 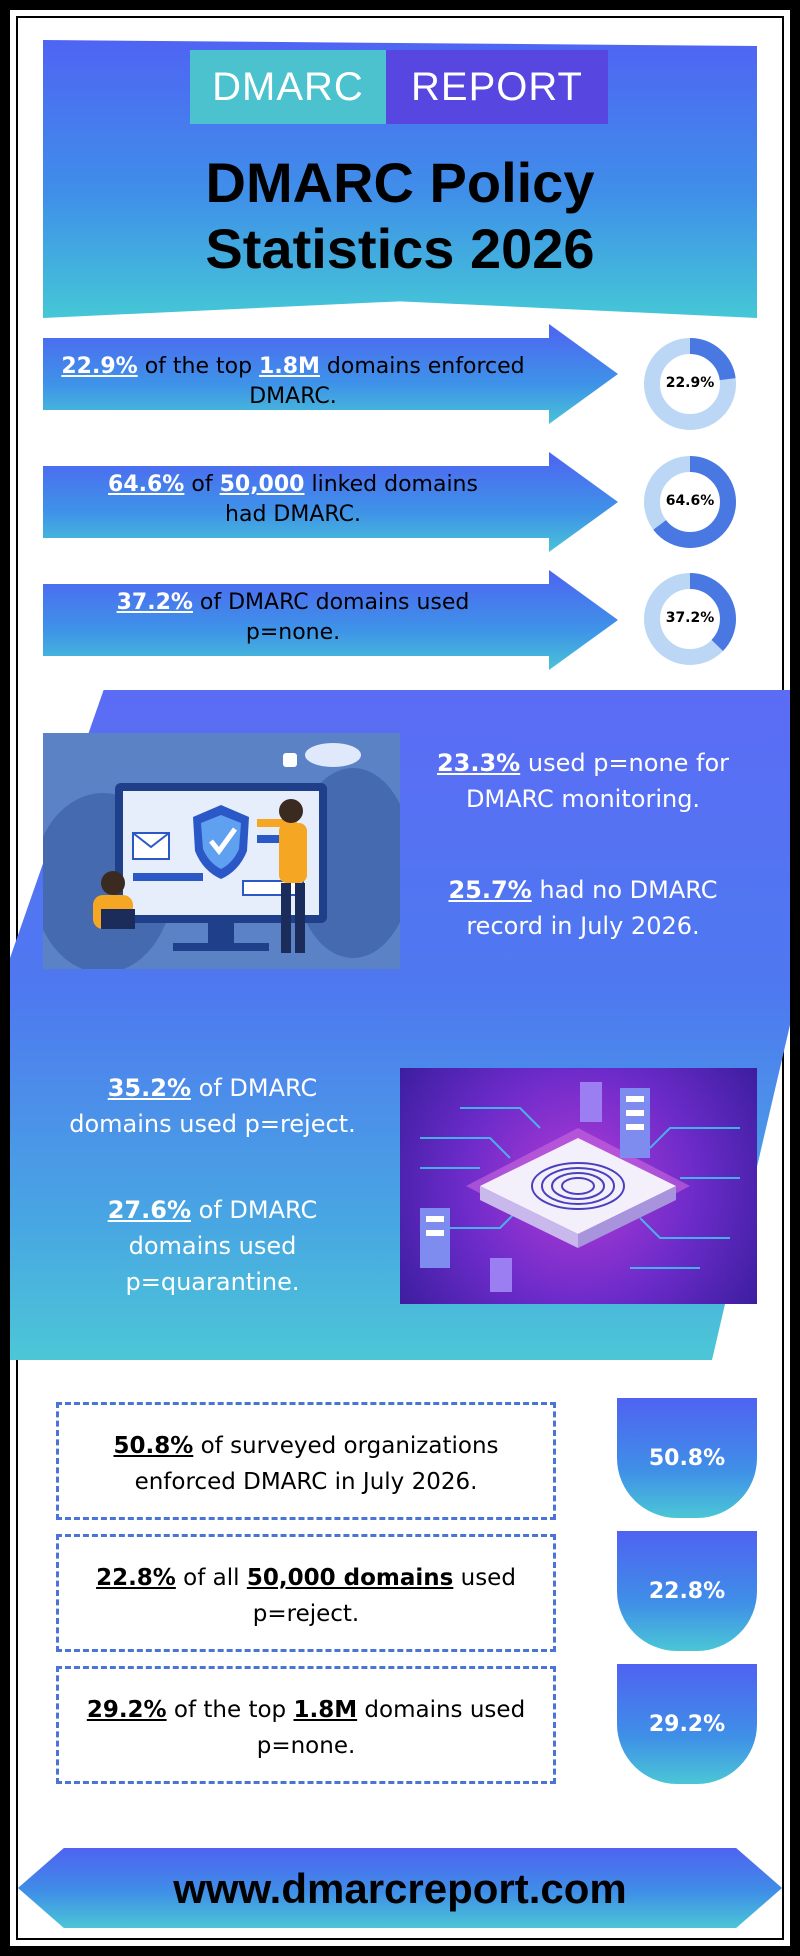 I want to click on stat-2-pre: of, so click(x=202, y=484).